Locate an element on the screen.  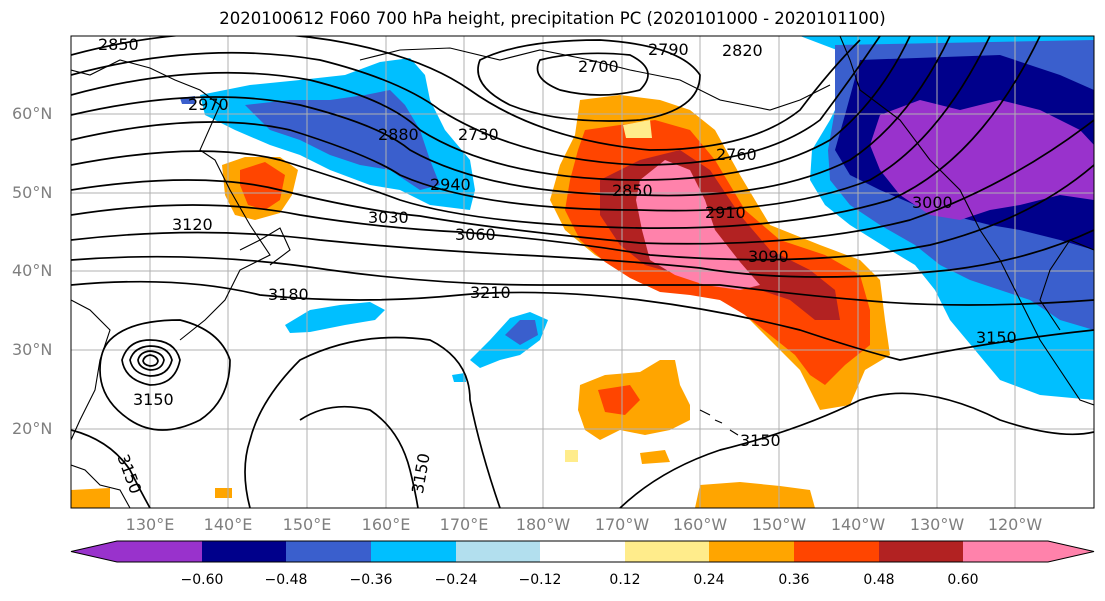
contour-label: 3120 is located at coordinates (192, 224).